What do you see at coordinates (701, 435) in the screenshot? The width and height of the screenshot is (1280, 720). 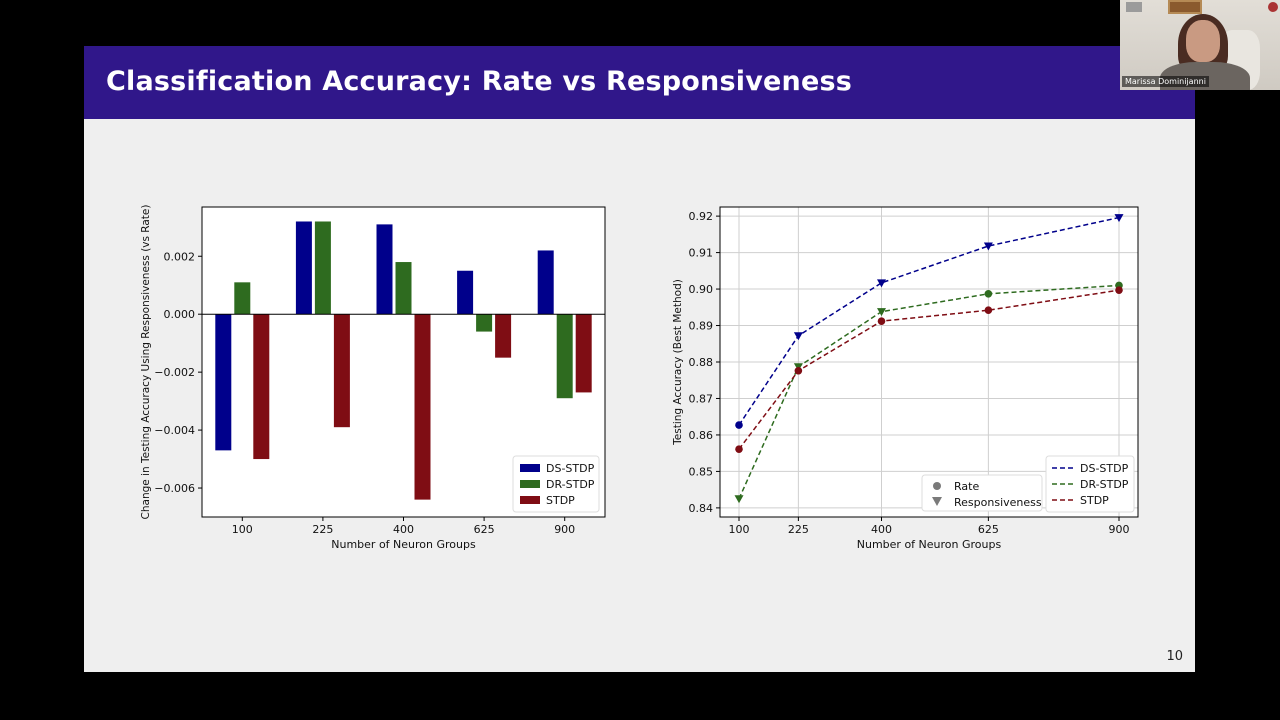 I see `y-tick-label: 0.86` at bounding box center [701, 435].